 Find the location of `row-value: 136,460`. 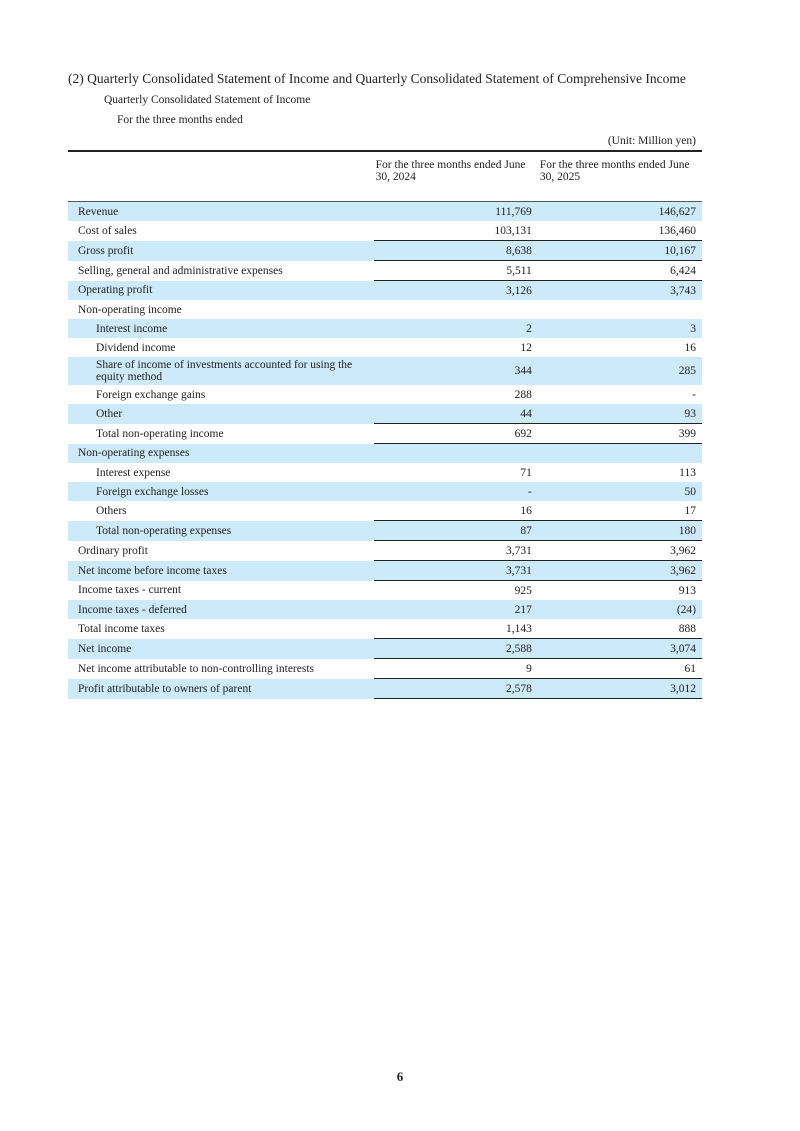

row-value: 136,460 is located at coordinates (677, 230).